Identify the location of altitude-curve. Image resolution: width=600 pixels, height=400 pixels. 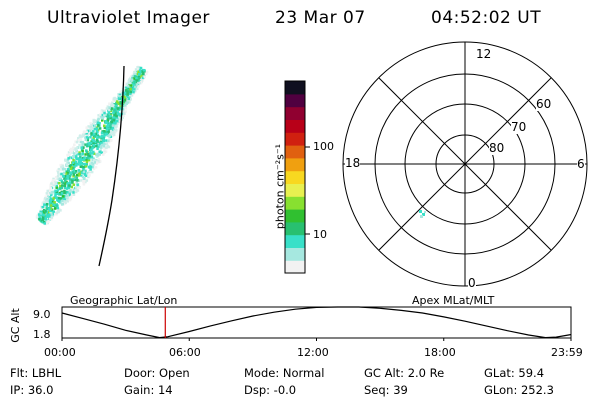
(316, 322).